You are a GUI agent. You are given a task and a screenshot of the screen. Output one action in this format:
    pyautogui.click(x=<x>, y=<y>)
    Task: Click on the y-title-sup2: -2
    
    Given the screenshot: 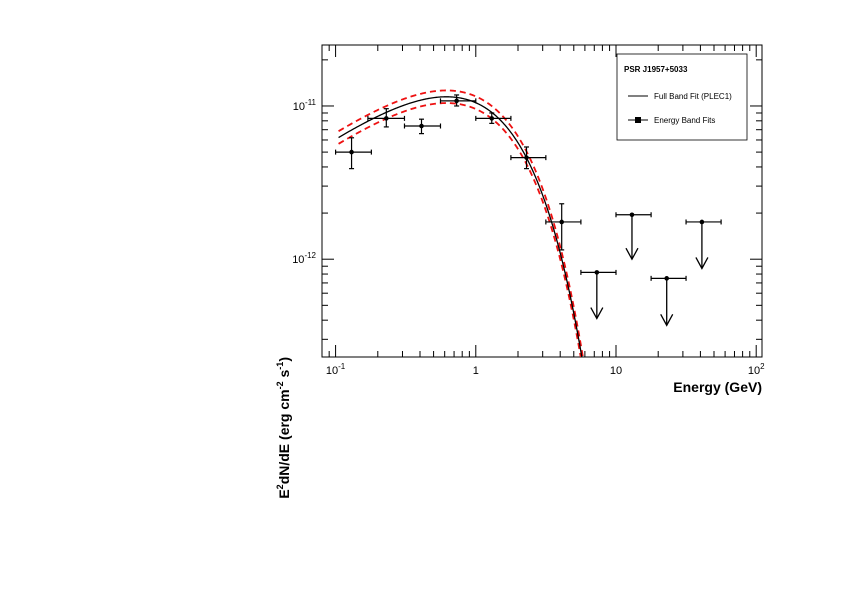 What is the action you would take?
    pyautogui.click(x=280, y=385)
    